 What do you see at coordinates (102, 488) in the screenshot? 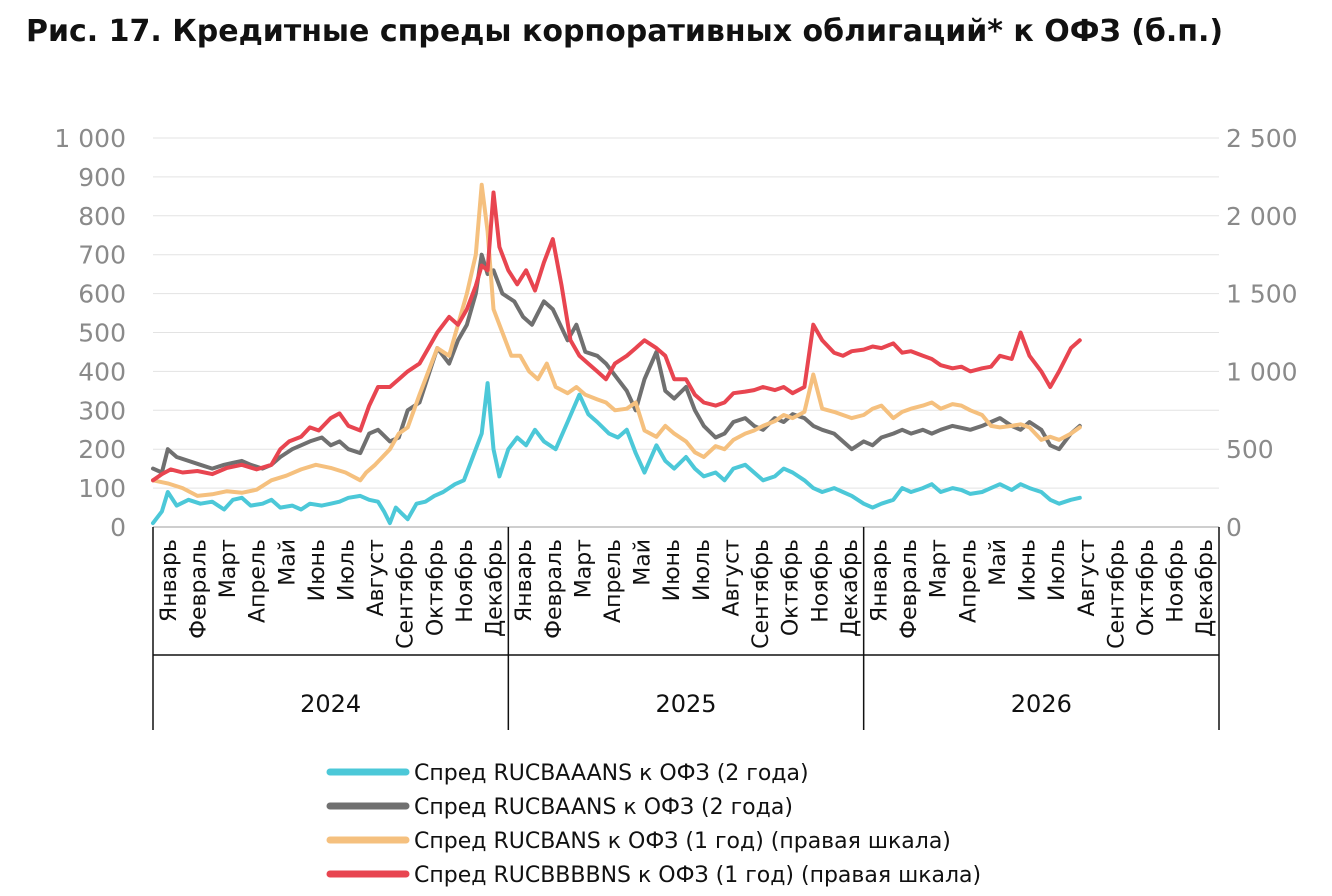
I see `left-tick-label: 100` at bounding box center [102, 488].